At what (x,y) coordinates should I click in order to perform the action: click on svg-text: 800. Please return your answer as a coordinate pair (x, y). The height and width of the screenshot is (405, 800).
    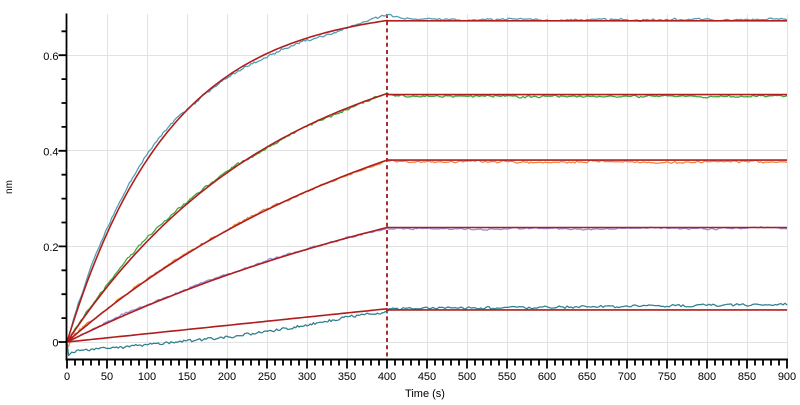
    Looking at the image, I should click on (707, 377).